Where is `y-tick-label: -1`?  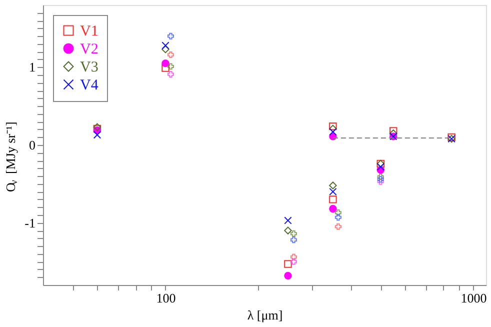
y-tick-label: -1 is located at coordinates (30, 222).